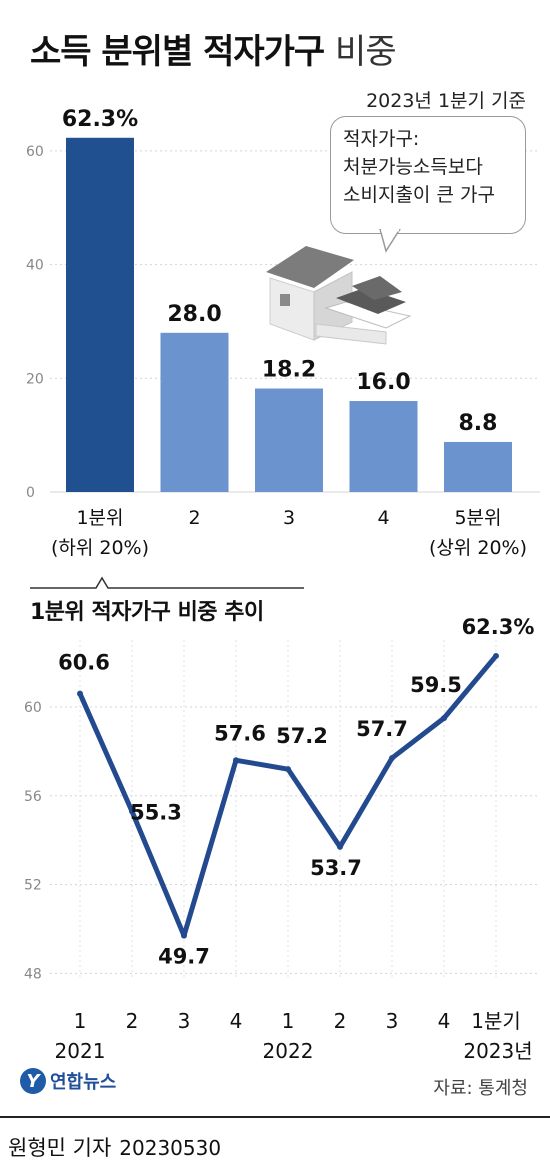 The image size is (550, 1169). What do you see at coordinates (33, 886) in the screenshot?
I see `y-tick-label: 52` at bounding box center [33, 886].